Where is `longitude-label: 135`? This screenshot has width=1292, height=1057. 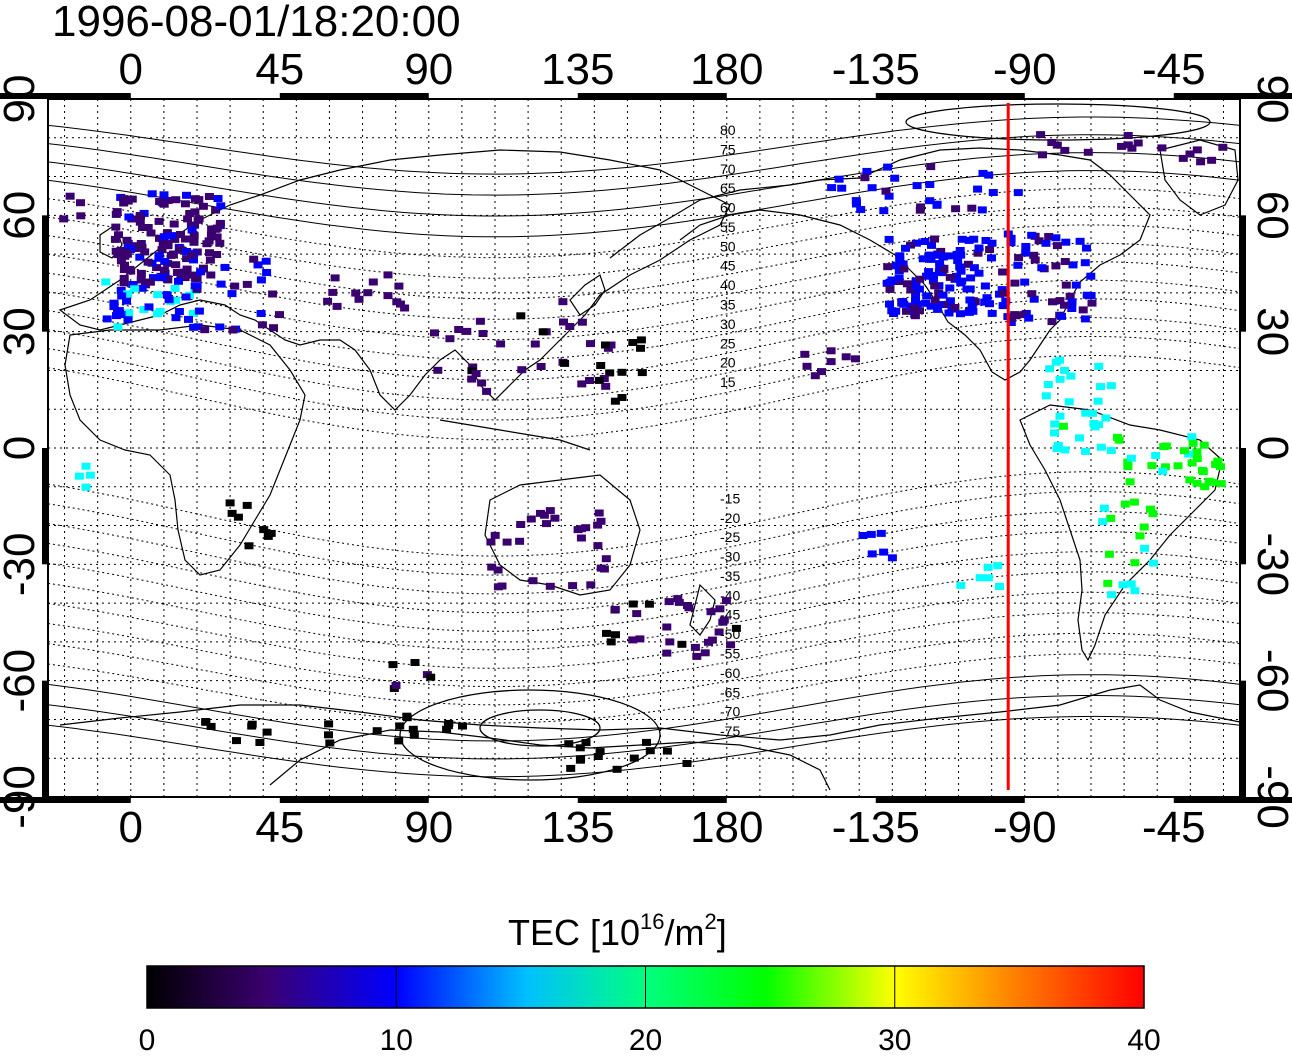
longitude-label: 135 is located at coordinates (577, 827).